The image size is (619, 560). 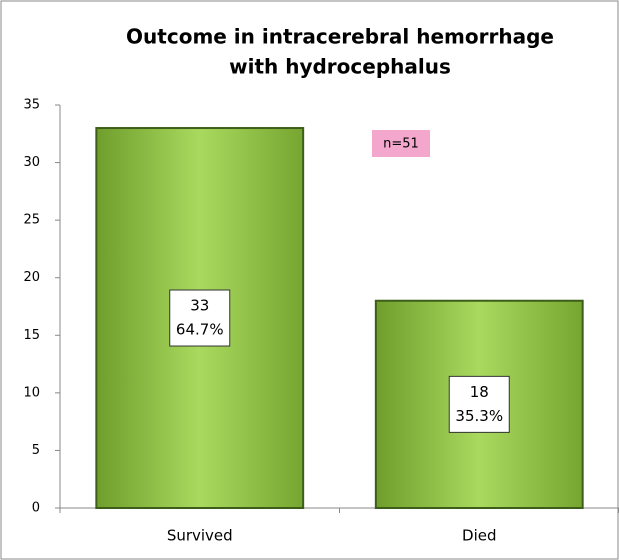 I want to click on data-label: 18, so click(x=479, y=392).